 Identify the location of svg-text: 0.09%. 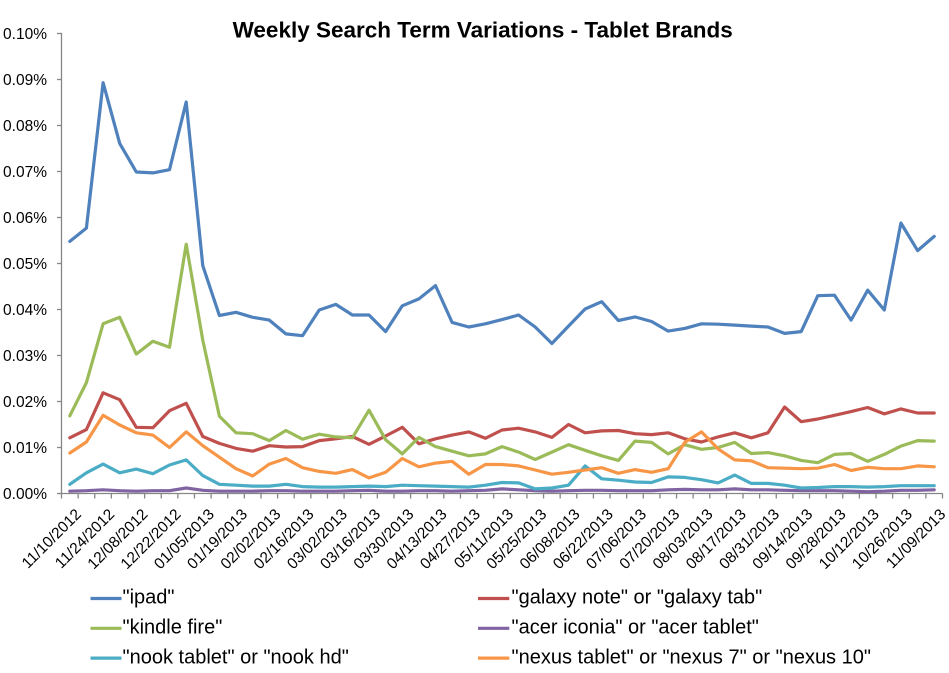
(25, 80).